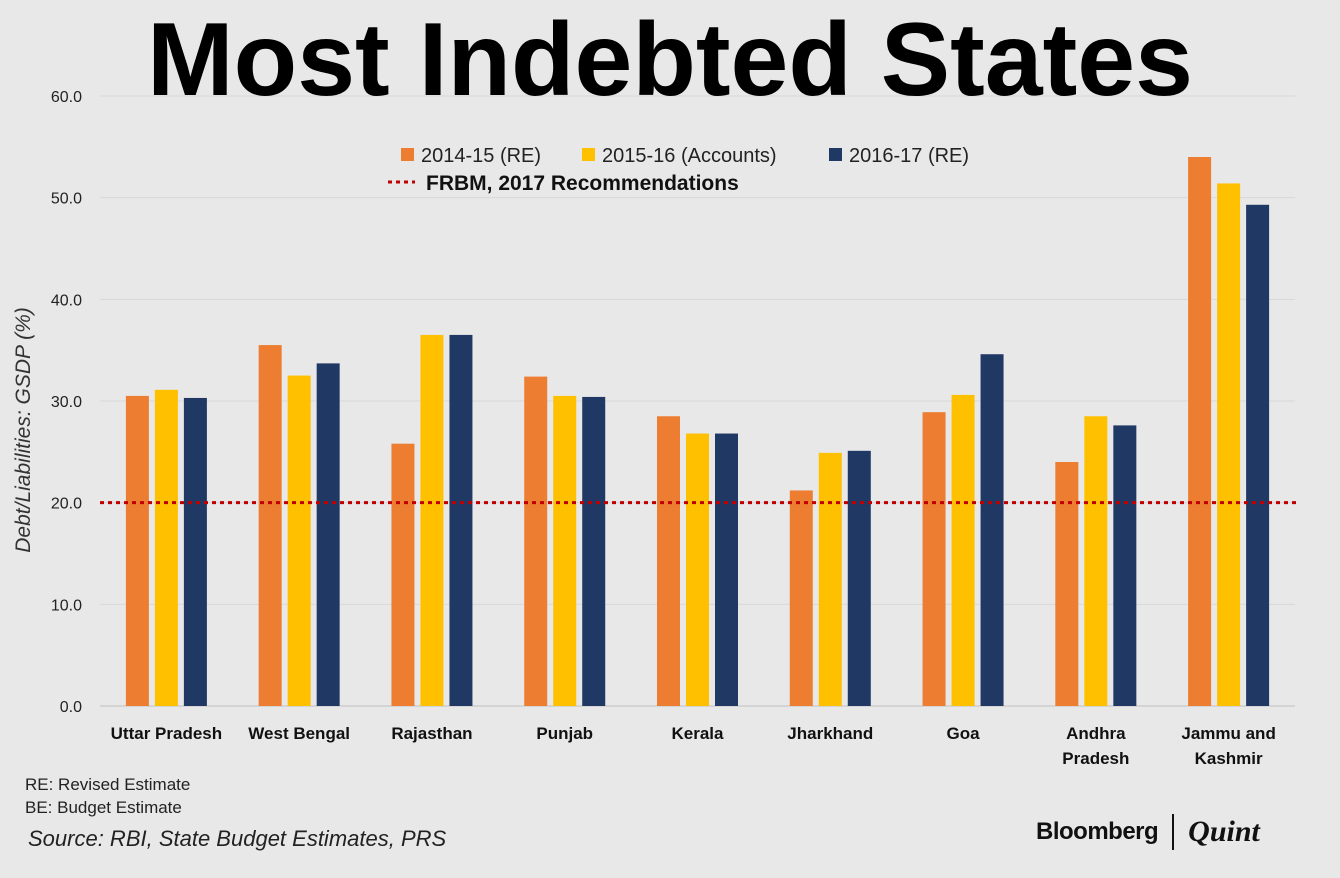 The image size is (1340, 878). Describe the element at coordinates (1096, 733) in the screenshot. I see `category-label: Andhra` at that location.